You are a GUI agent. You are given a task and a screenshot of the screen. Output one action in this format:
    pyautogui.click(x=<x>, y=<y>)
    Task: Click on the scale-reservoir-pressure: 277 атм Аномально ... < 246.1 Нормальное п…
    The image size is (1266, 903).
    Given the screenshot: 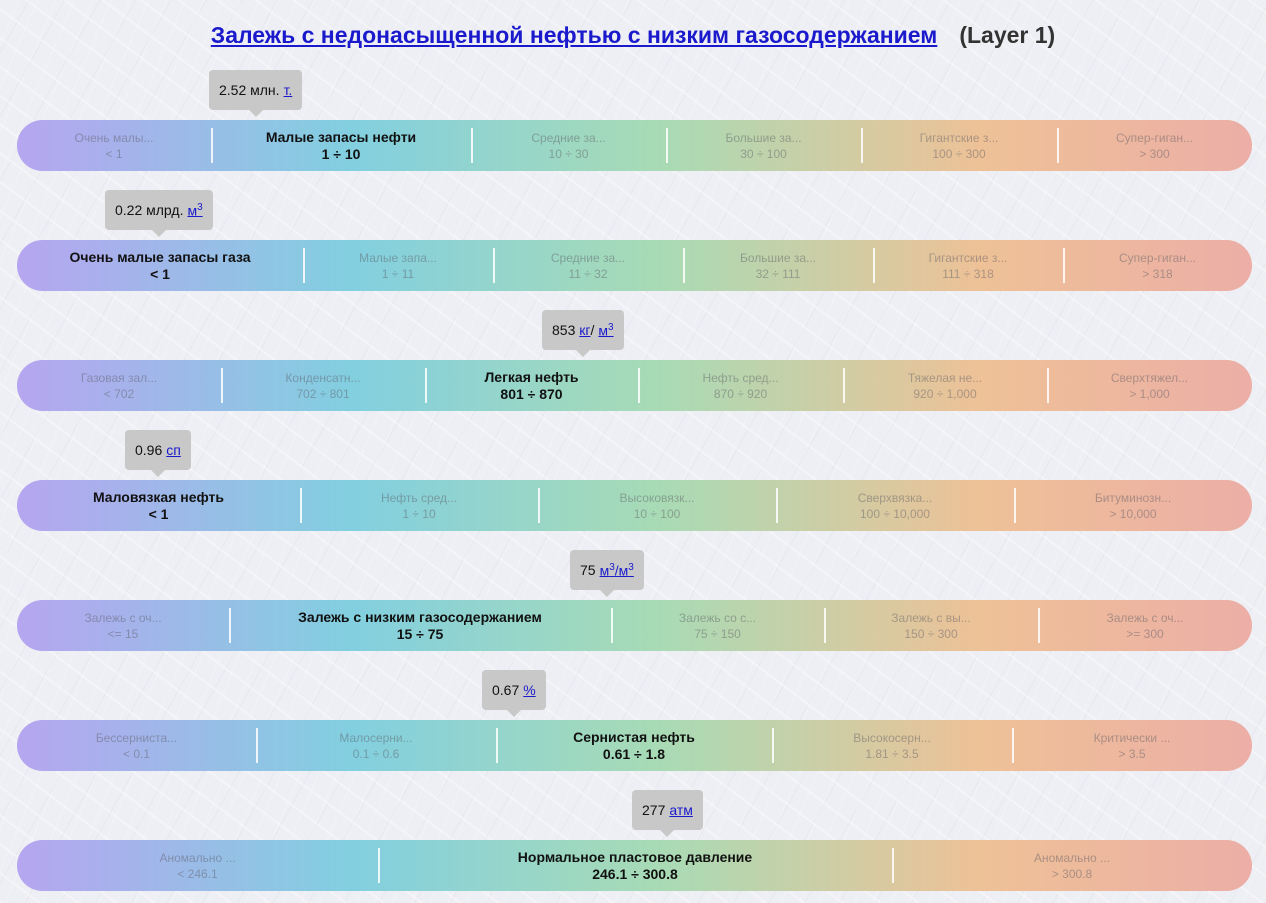 What is the action you would take?
    pyautogui.click(x=634, y=840)
    